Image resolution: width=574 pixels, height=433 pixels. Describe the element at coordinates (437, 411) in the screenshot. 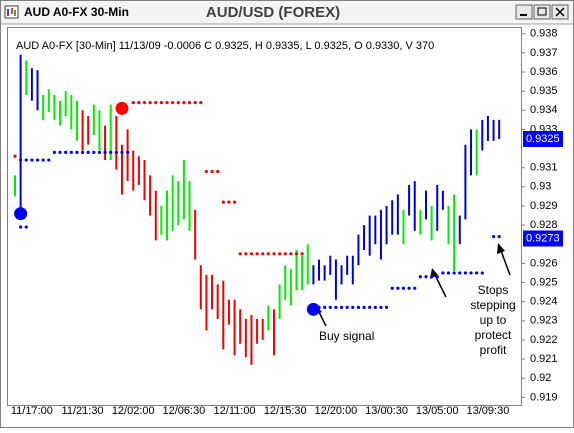

I see `x-tick-label: 13/05:00` at that location.